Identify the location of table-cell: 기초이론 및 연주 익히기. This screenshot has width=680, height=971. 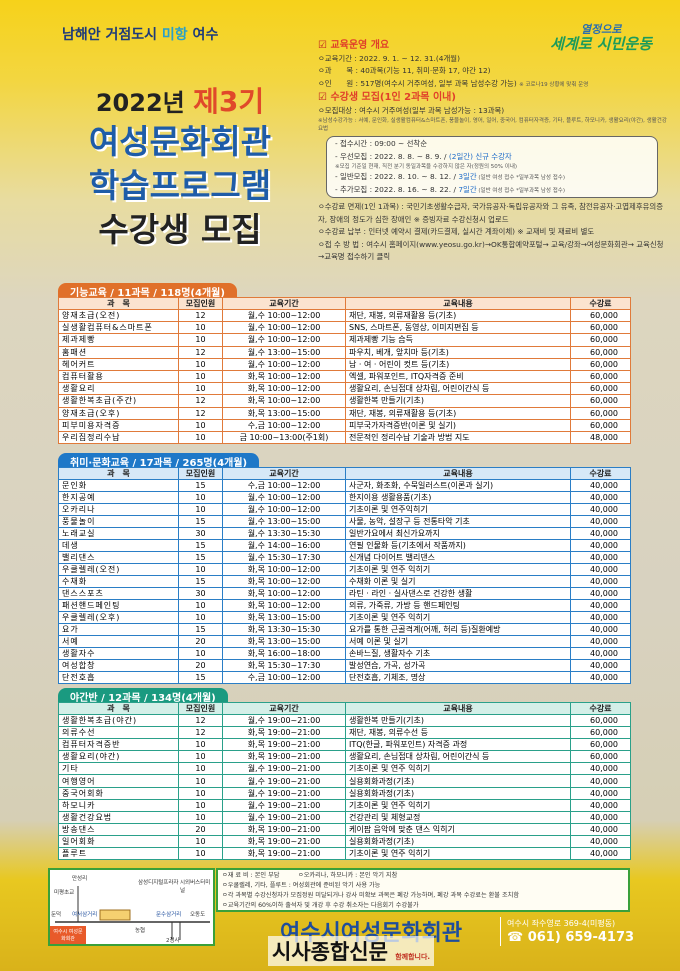
(458, 769).